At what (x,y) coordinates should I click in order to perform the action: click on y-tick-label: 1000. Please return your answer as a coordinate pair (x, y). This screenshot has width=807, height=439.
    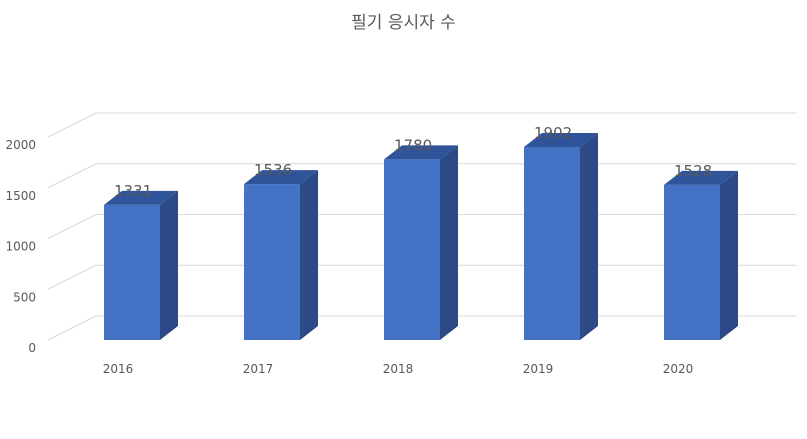
    Looking at the image, I should click on (20, 247).